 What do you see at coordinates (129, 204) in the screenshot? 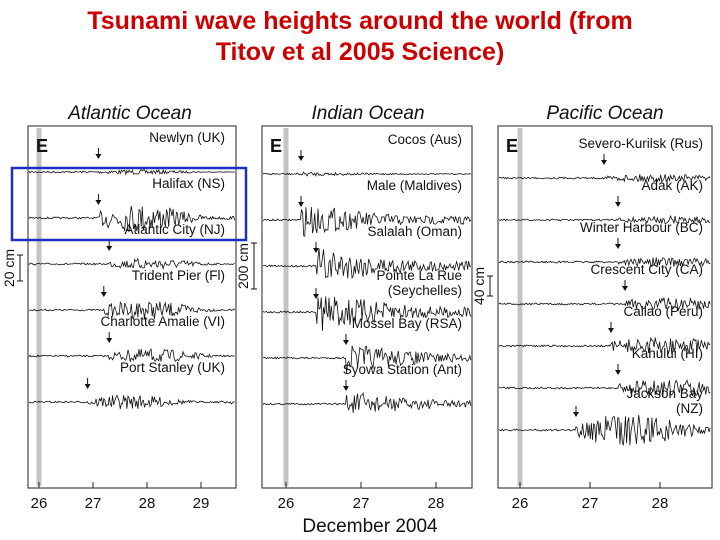
I see `highlight-box` at bounding box center [129, 204].